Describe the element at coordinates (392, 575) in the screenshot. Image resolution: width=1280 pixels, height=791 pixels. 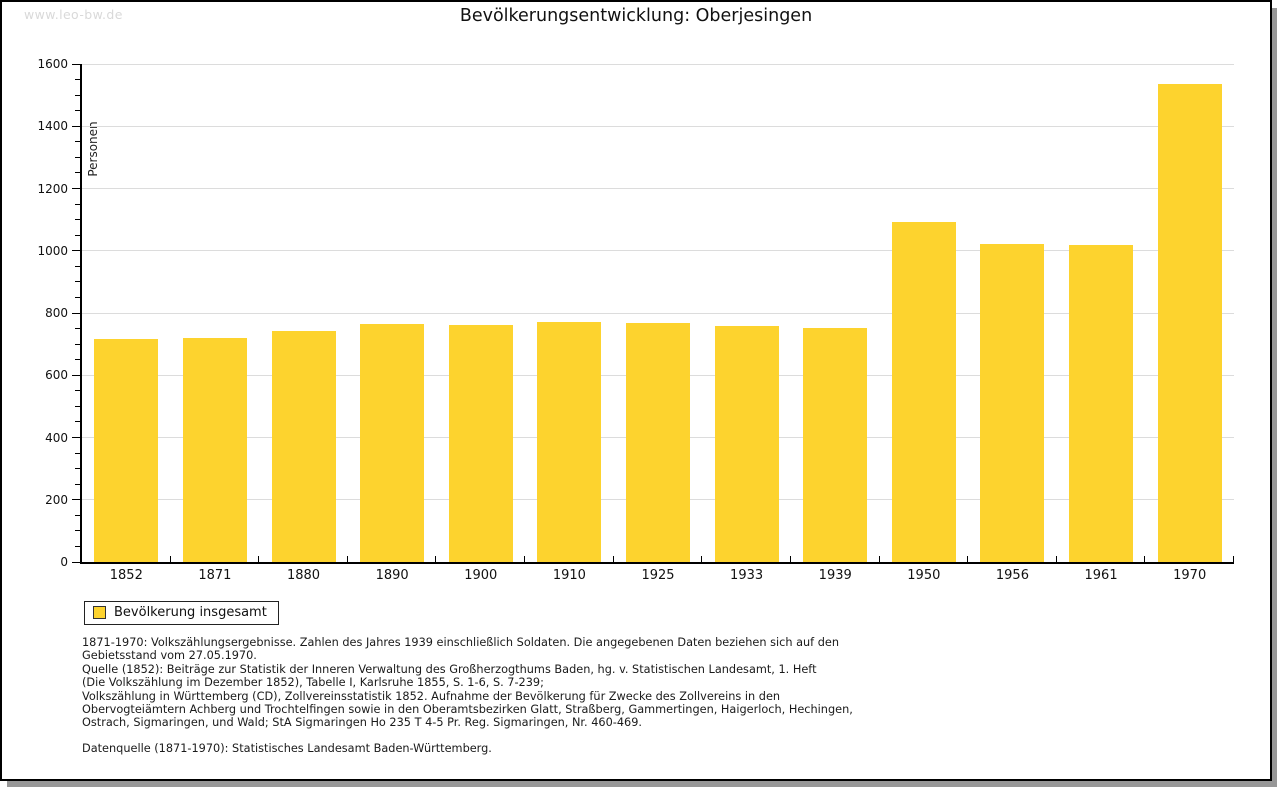
I see `x-axis-tick-label: 1890` at that location.